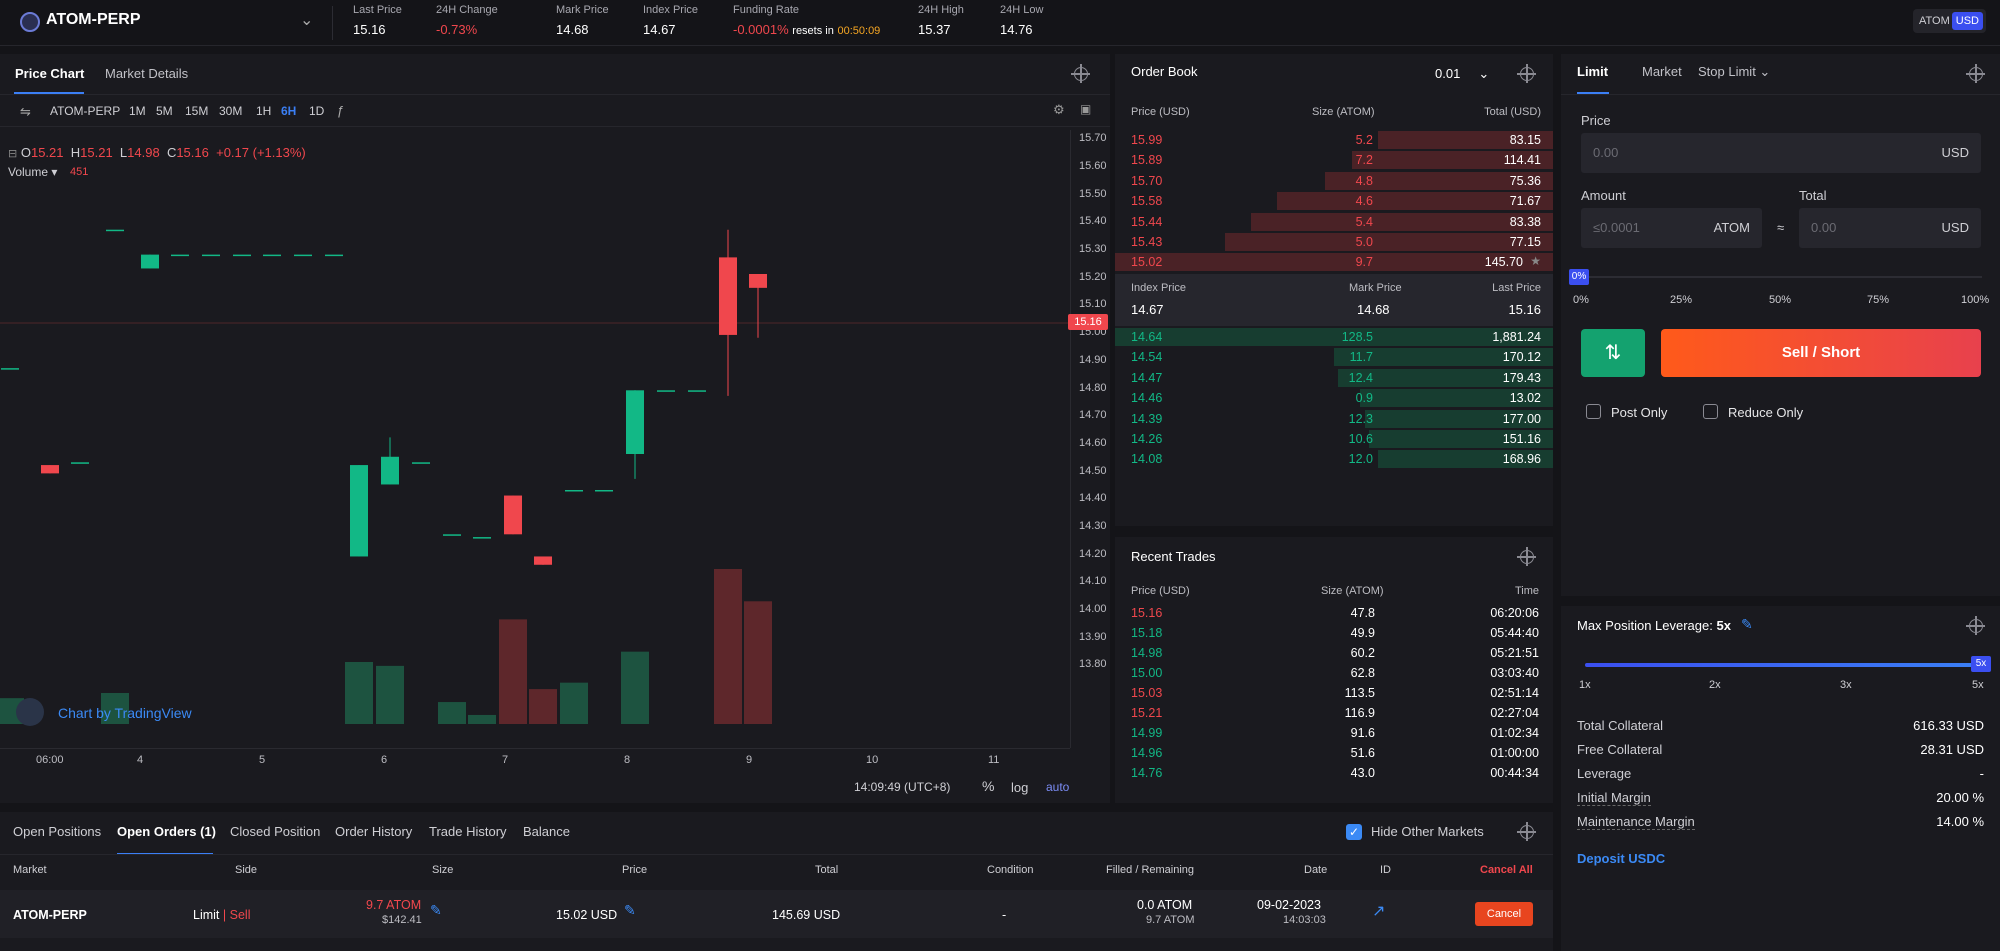 This screenshot has width=2000, height=951. Describe the element at coordinates (166, 831) in the screenshot. I see `tab-open-orders: Open Orders (1)` at that location.